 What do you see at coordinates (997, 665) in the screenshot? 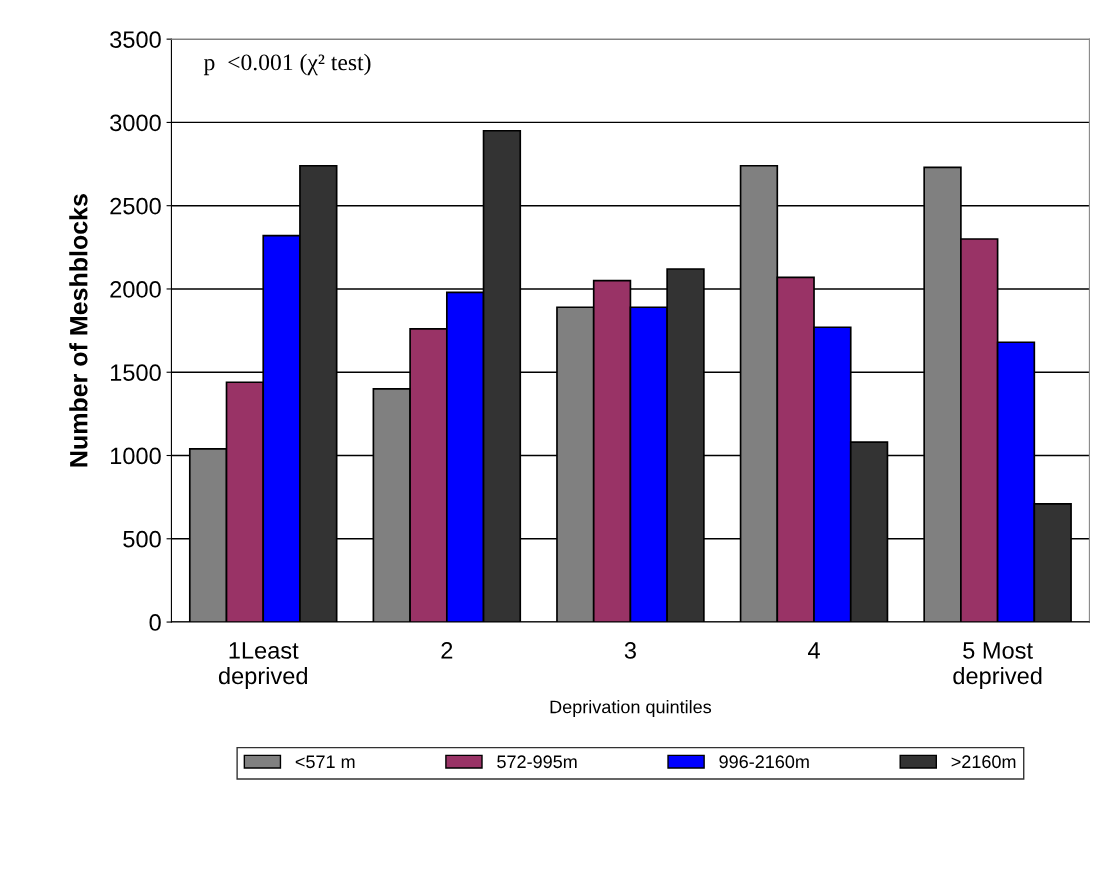
I see `x-tick-label: 5 Most deprived` at bounding box center [997, 665].